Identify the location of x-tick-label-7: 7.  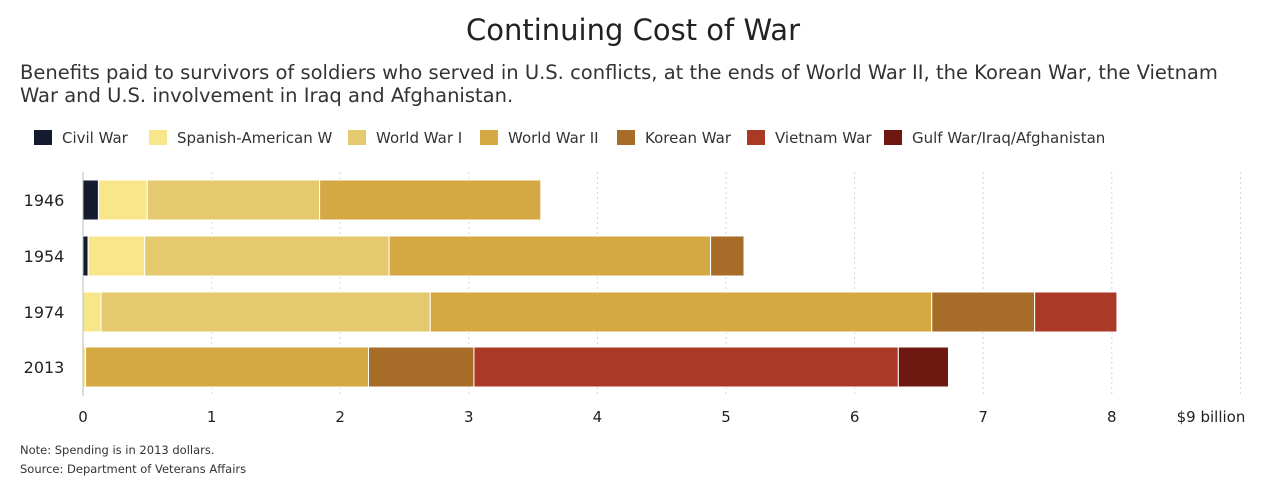
(983, 417).